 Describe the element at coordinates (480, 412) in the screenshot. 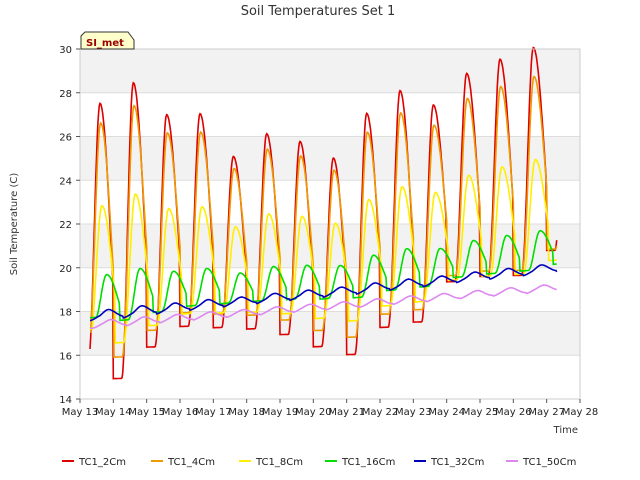

I see `x-tick-label: May 25` at that location.